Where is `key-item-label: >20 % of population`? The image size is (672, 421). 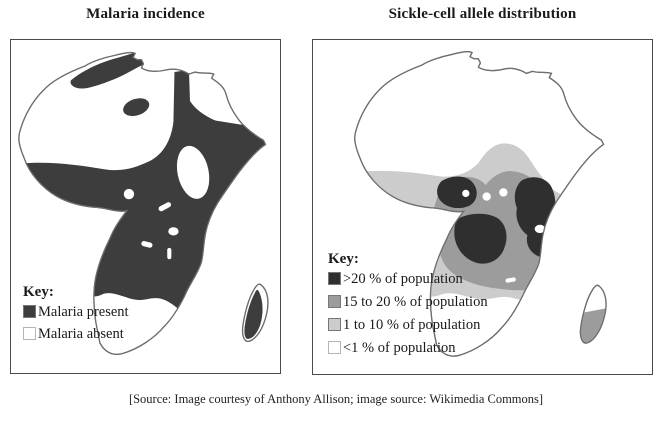
key-item-label: >20 % of population is located at coordinates (403, 279).